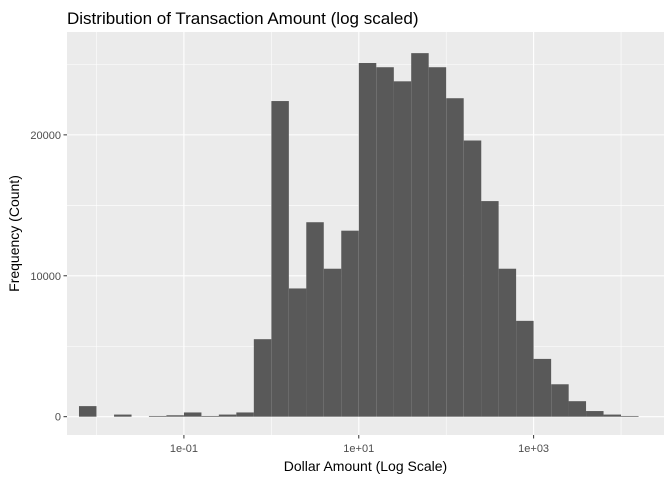 The image size is (672, 480). Describe the element at coordinates (358, 449) in the screenshot. I see `x-tick-label: 1e+01` at that location.